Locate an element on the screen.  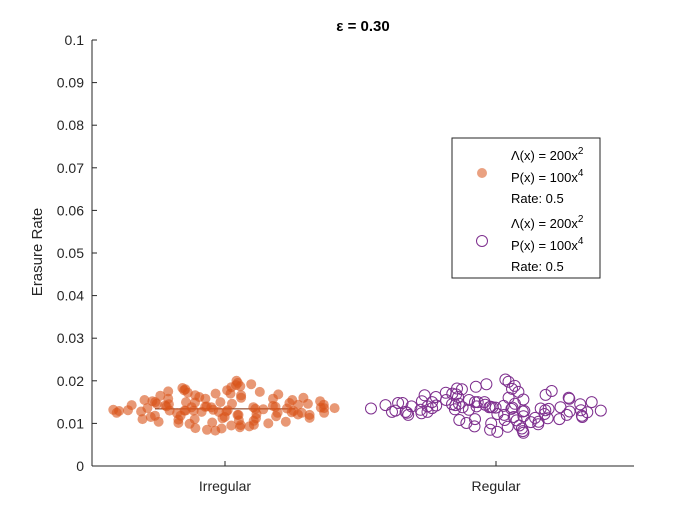
y-tick-label: 0.06 is located at coordinates (70, 210).